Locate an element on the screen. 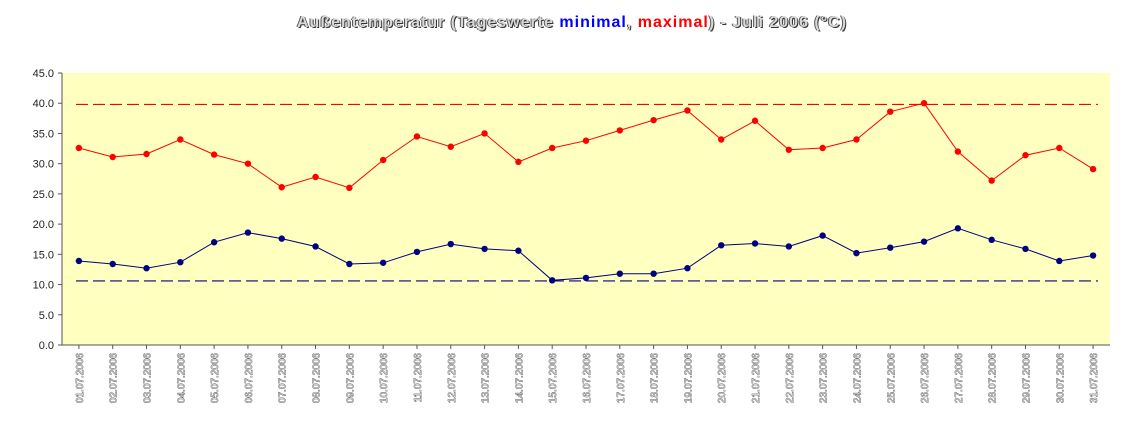 Image resolution: width=1144 pixels, height=437 pixels. x-tick-label: 24.07.2006 is located at coordinates (857, 378).